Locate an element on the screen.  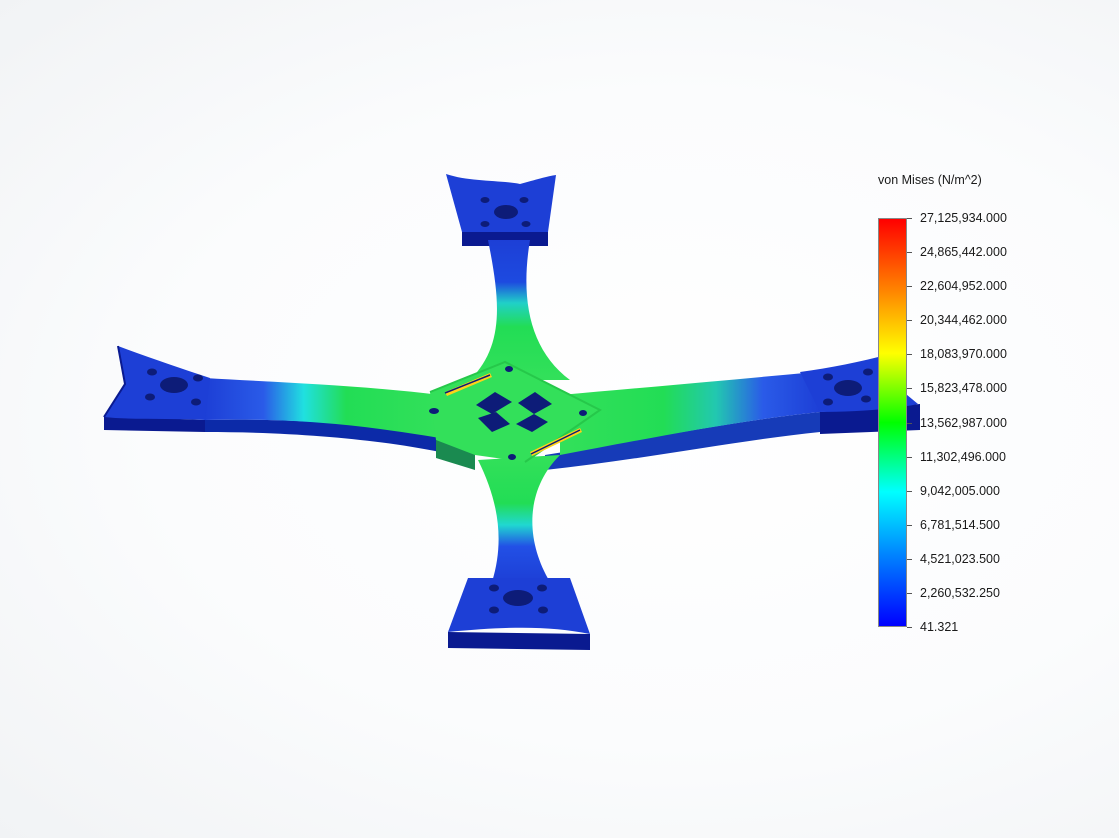
legend-tick-label: 27,125,934.000 is located at coordinates (963, 218).